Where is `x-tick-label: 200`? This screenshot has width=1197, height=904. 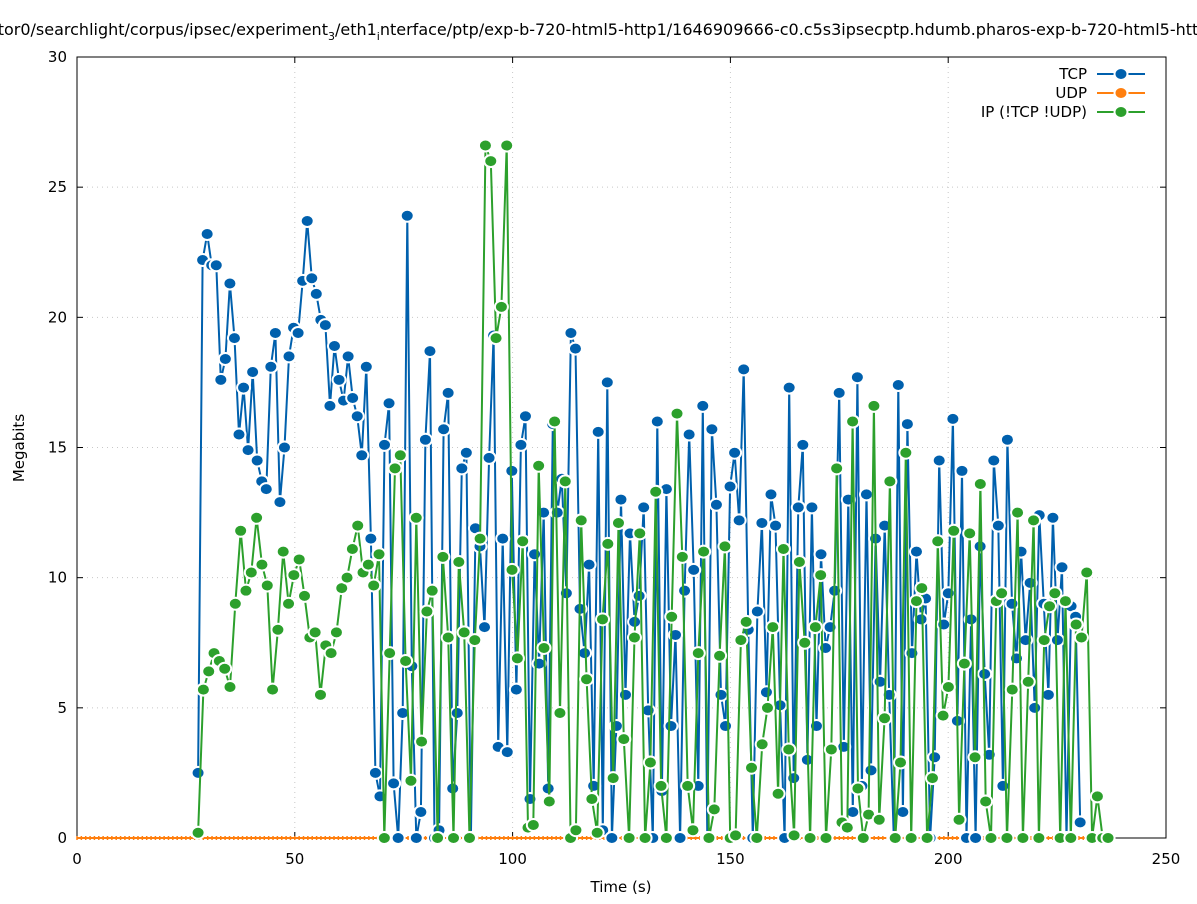 x-tick-label: 200 is located at coordinates (948, 859).